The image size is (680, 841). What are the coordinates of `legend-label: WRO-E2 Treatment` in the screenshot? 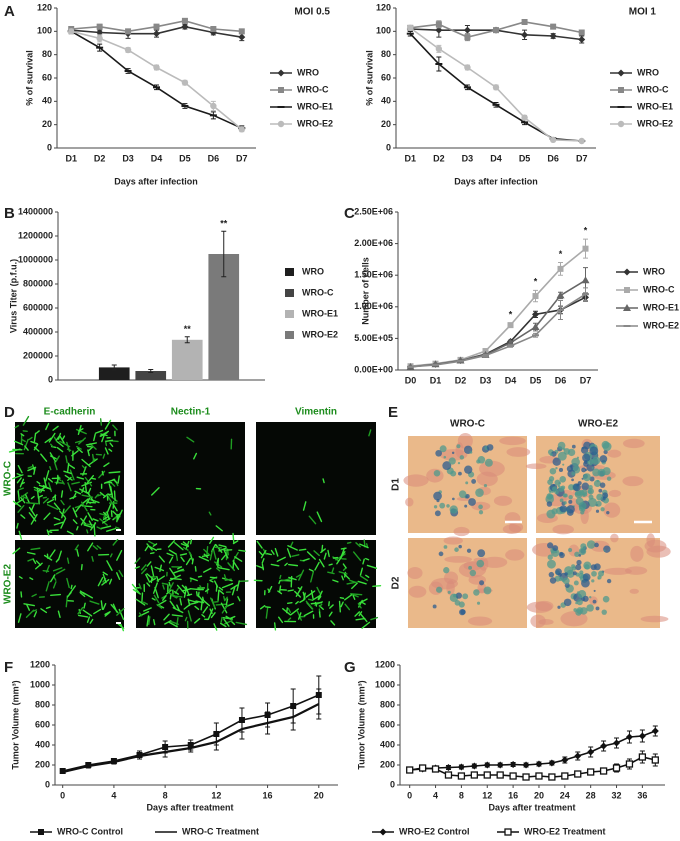 It's located at (565, 831).